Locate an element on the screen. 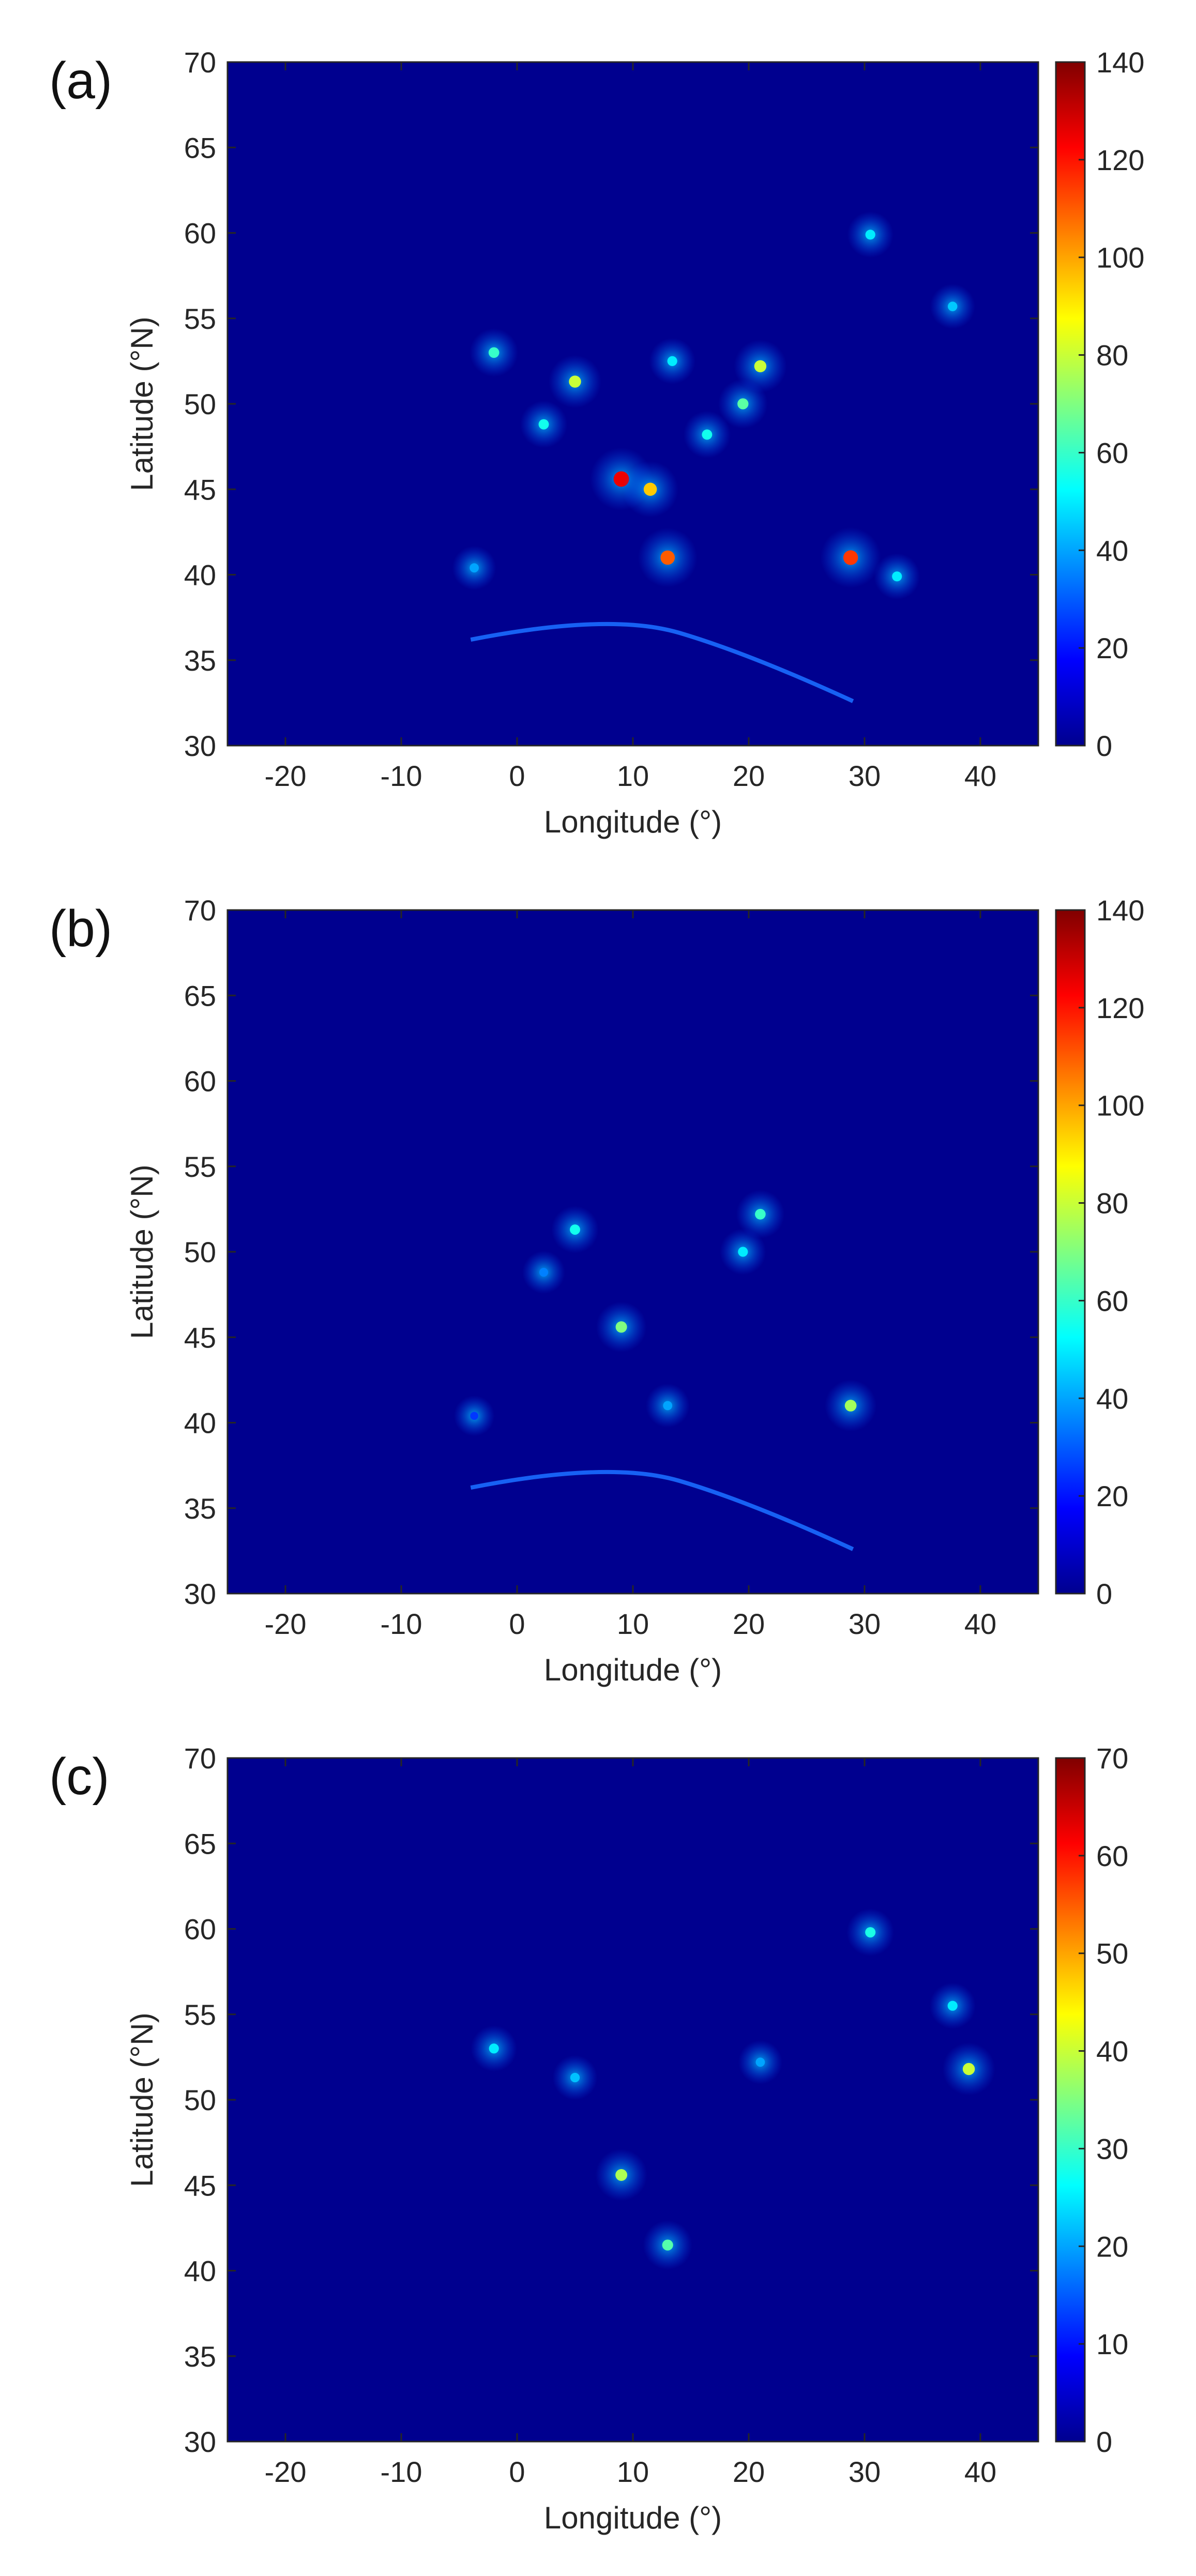  panel-label: (c) is located at coordinates (80, 1777).